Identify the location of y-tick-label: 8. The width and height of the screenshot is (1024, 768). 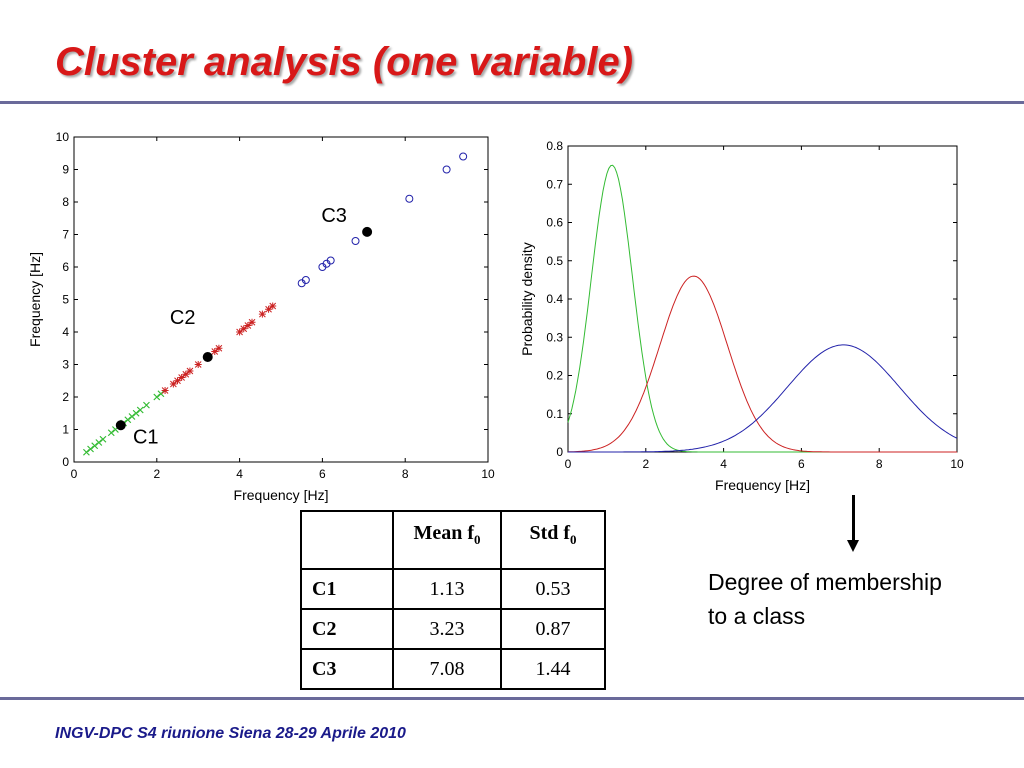
(65, 202).